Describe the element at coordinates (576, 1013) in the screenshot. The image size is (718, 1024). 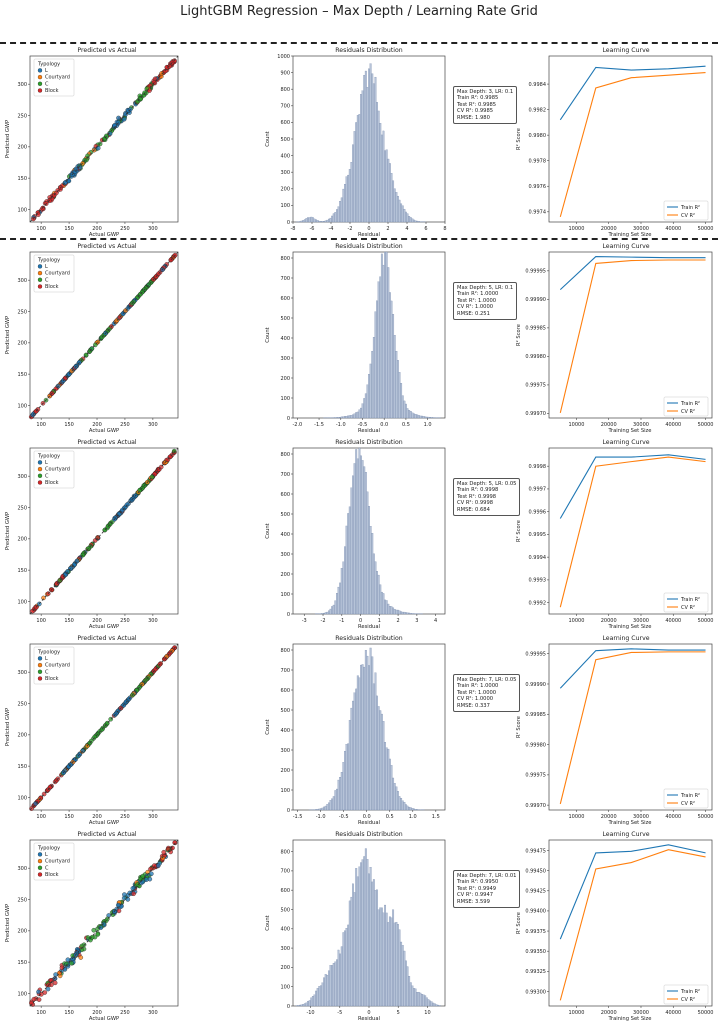
I see `learning-curve-x-tick-label: 10000` at that location.